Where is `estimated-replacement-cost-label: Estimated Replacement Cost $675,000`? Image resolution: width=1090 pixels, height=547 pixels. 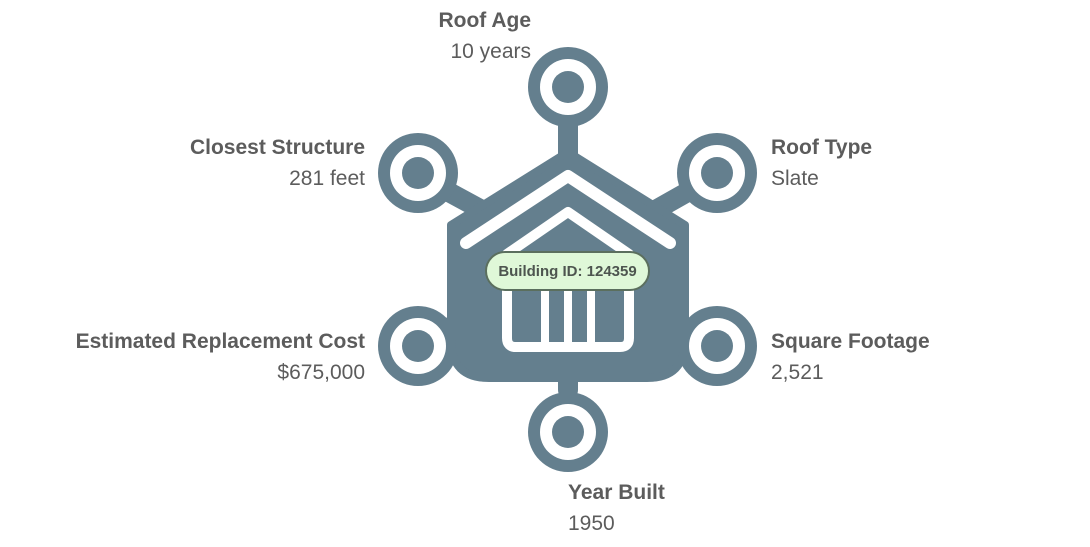 estimated-replacement-cost-label: Estimated Replacement Cost $675,000 is located at coordinates (192, 357).